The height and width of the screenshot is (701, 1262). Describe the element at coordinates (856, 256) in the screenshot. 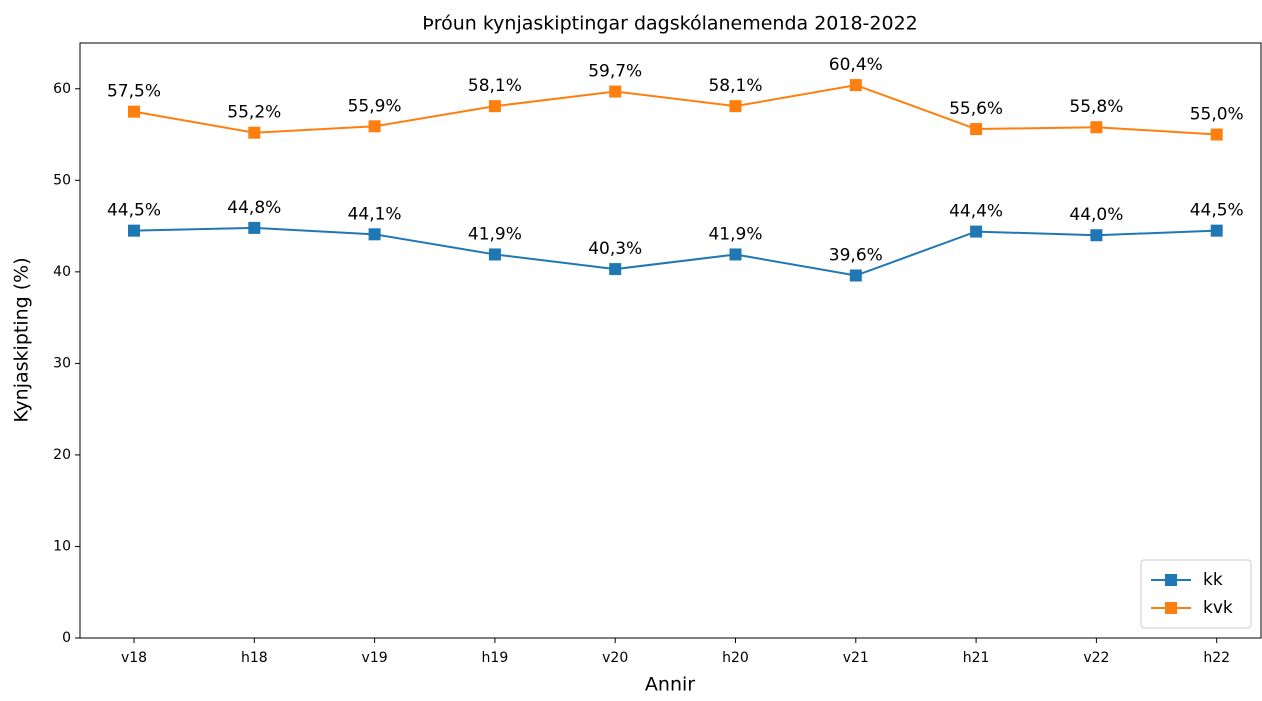

I see `value-label: 39,6%` at that location.